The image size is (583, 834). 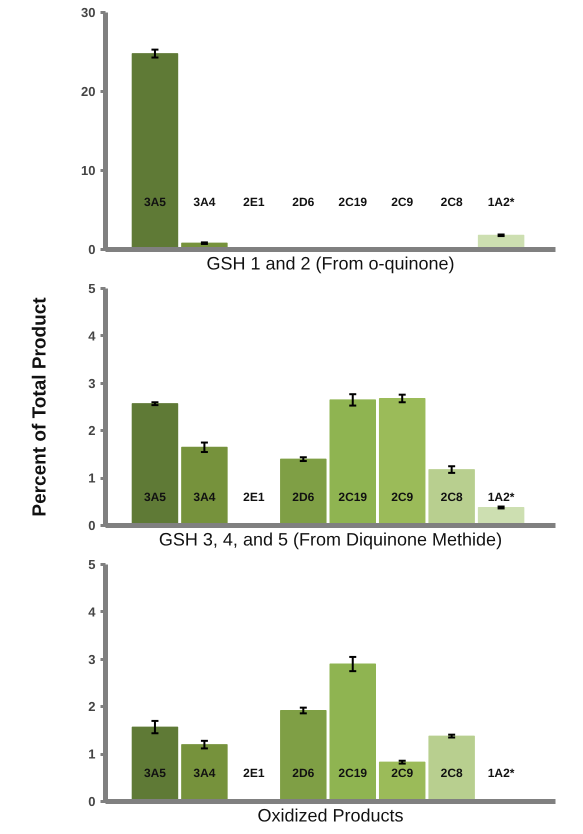 What do you see at coordinates (88, 12) in the screenshot?
I see `y-tick-label: 30` at bounding box center [88, 12].